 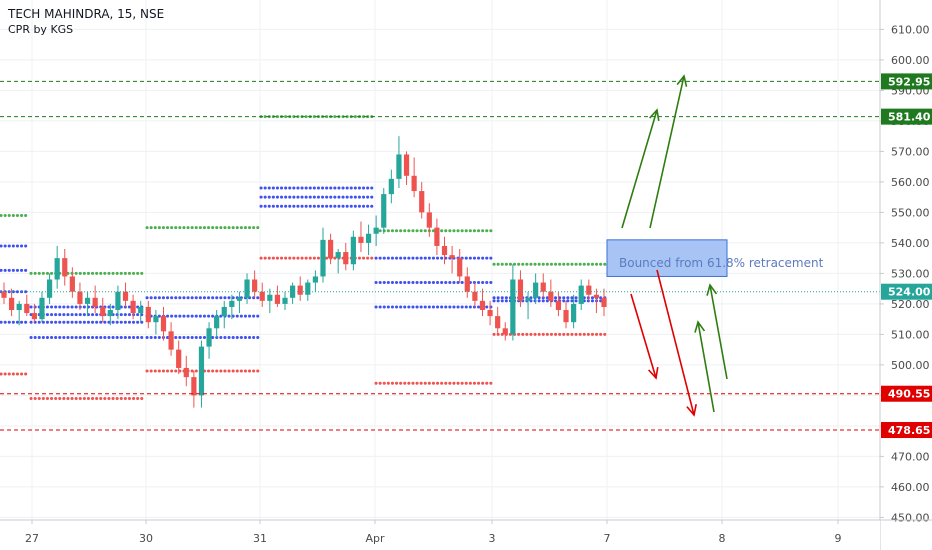 I want to click on retracement-zone, so click(x=667, y=258).